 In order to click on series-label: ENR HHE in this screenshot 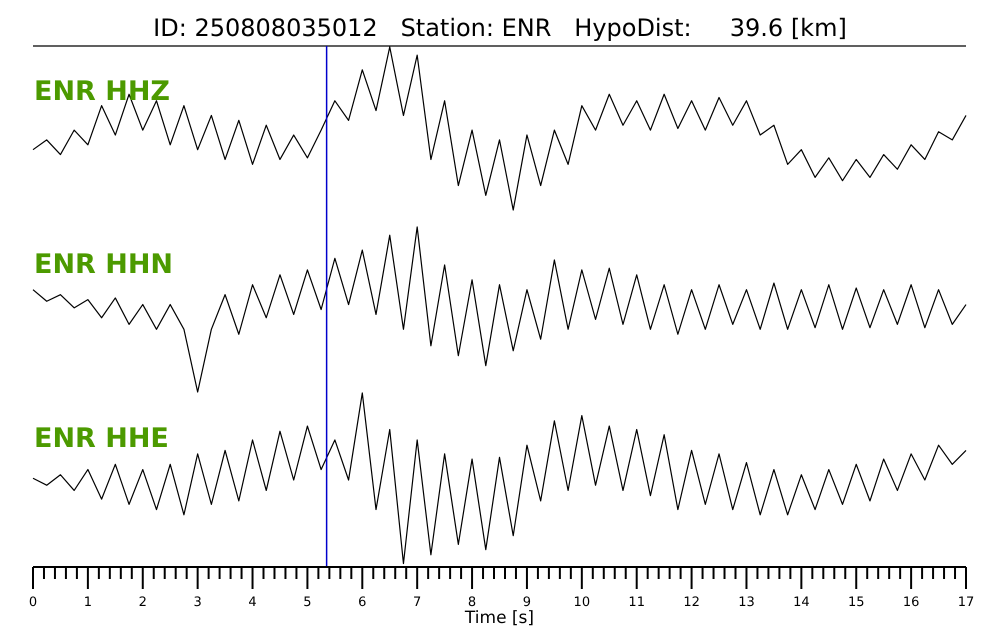, I will do `click(101, 438)`.